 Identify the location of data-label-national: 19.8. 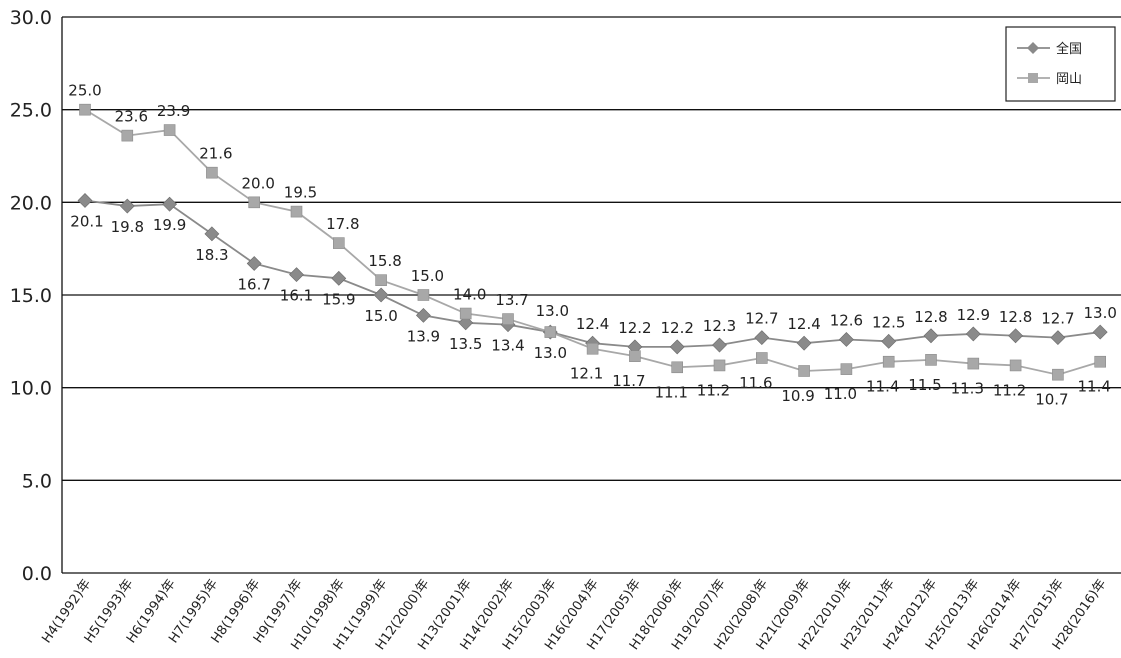
(127, 227).